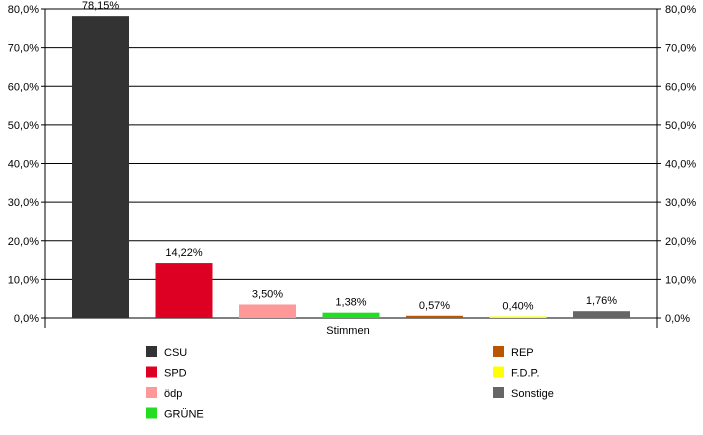 The height and width of the screenshot is (435, 703). Describe the element at coordinates (184, 253) in the screenshot. I see `data-label: 14,22%` at that location.